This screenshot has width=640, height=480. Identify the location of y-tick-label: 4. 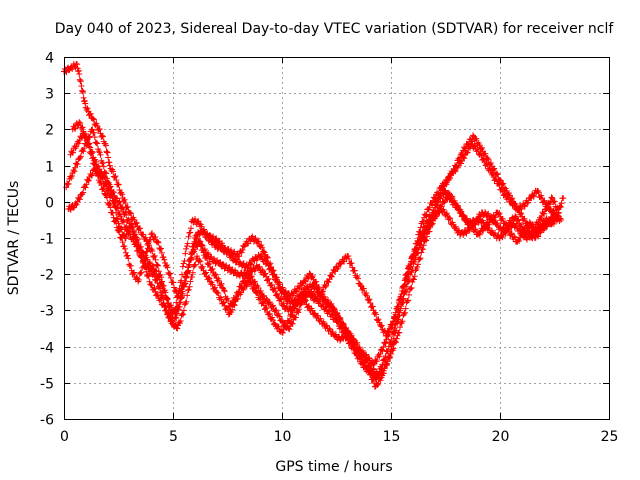
(49, 59).